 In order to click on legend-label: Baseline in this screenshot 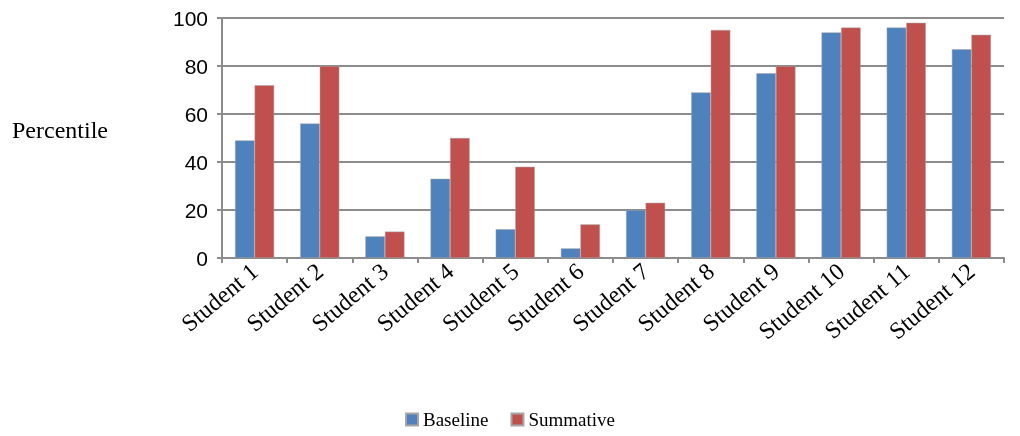, I will do `click(456, 419)`.